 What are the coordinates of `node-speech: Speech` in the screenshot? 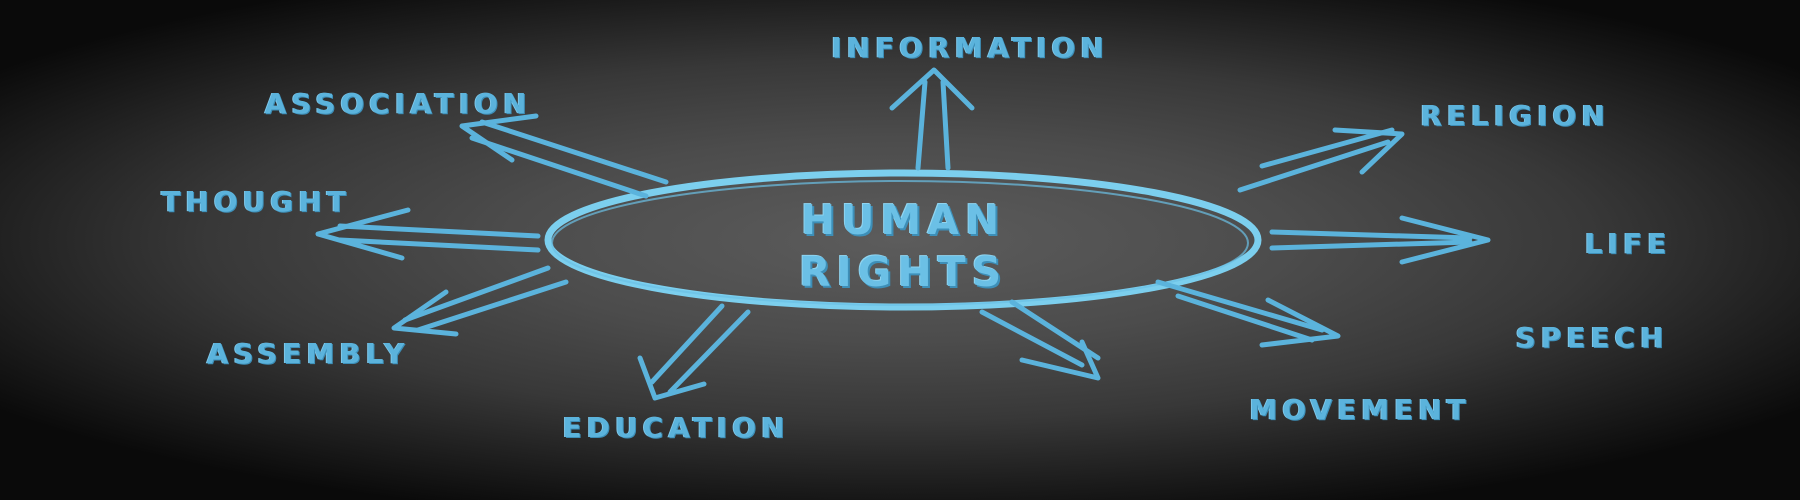 It's located at (1592, 334).